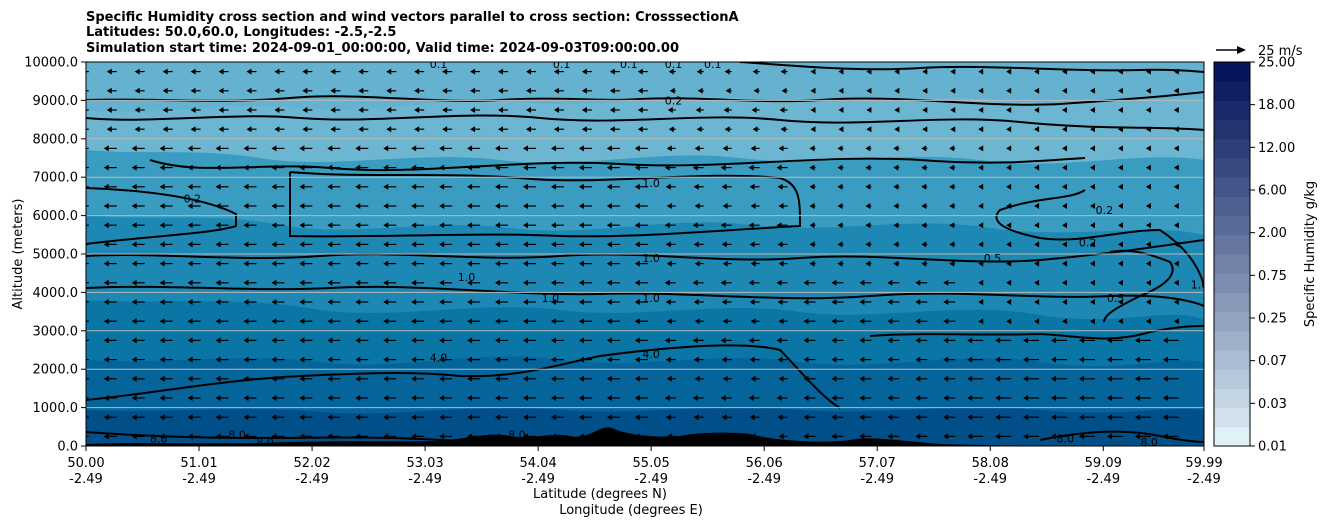 This screenshot has height=526, width=1326. Describe the element at coordinates (1276, 63) in the screenshot. I see `colorbar-tick-label: 25.00` at that location.